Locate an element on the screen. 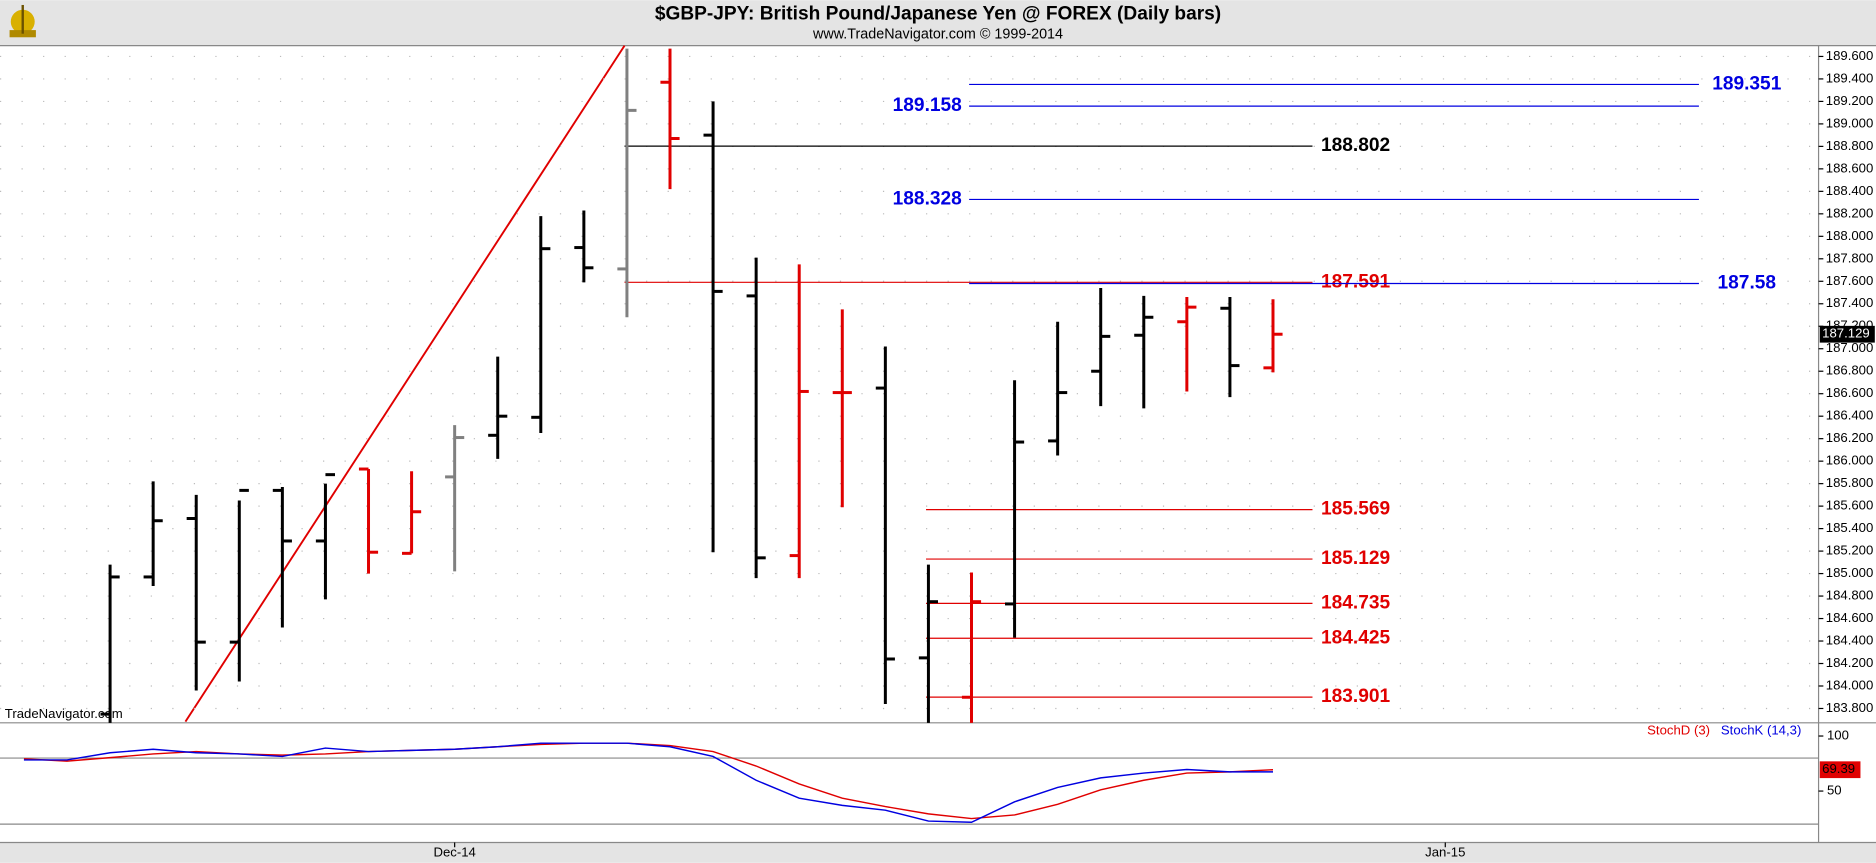  last-price-box is located at coordinates (1847, 334).